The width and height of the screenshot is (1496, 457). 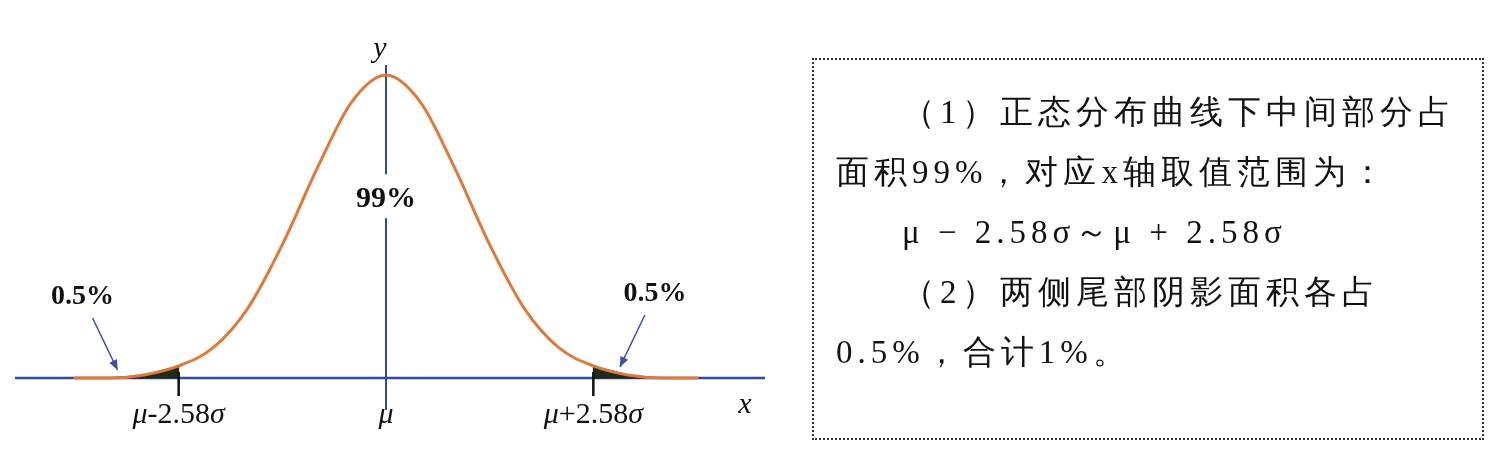 I want to click on x-tick-label: μ, so click(x=385, y=412).